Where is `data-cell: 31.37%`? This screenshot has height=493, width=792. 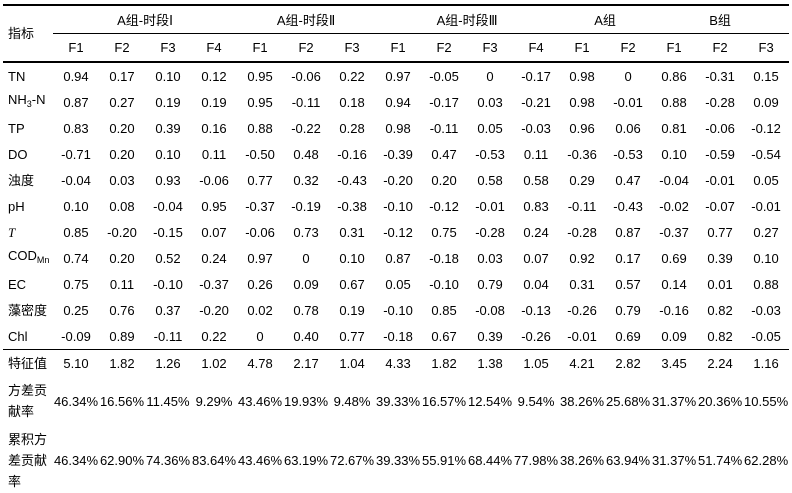 data-cell: 31.37% is located at coordinates (674, 460).